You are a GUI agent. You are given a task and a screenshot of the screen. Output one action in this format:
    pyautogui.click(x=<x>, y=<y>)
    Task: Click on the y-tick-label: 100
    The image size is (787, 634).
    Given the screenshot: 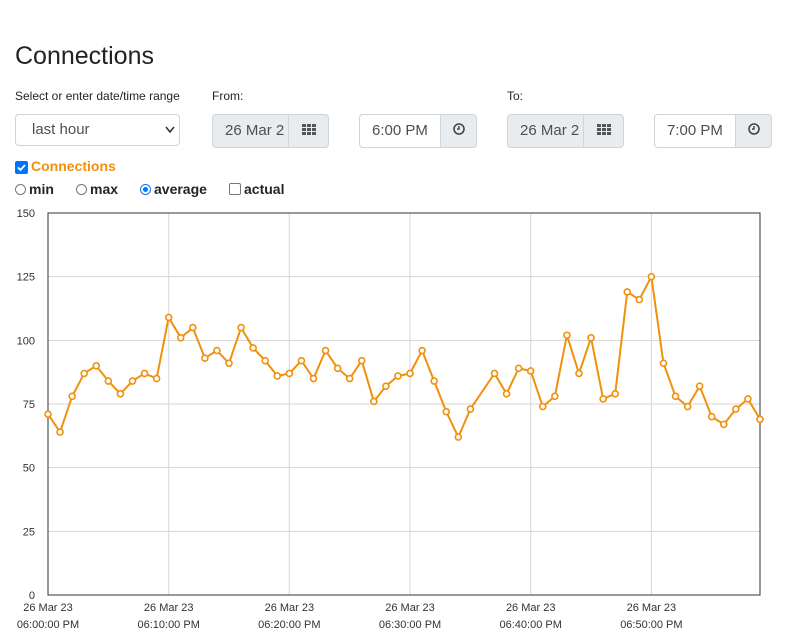 What is the action you would take?
    pyautogui.click(x=26, y=341)
    